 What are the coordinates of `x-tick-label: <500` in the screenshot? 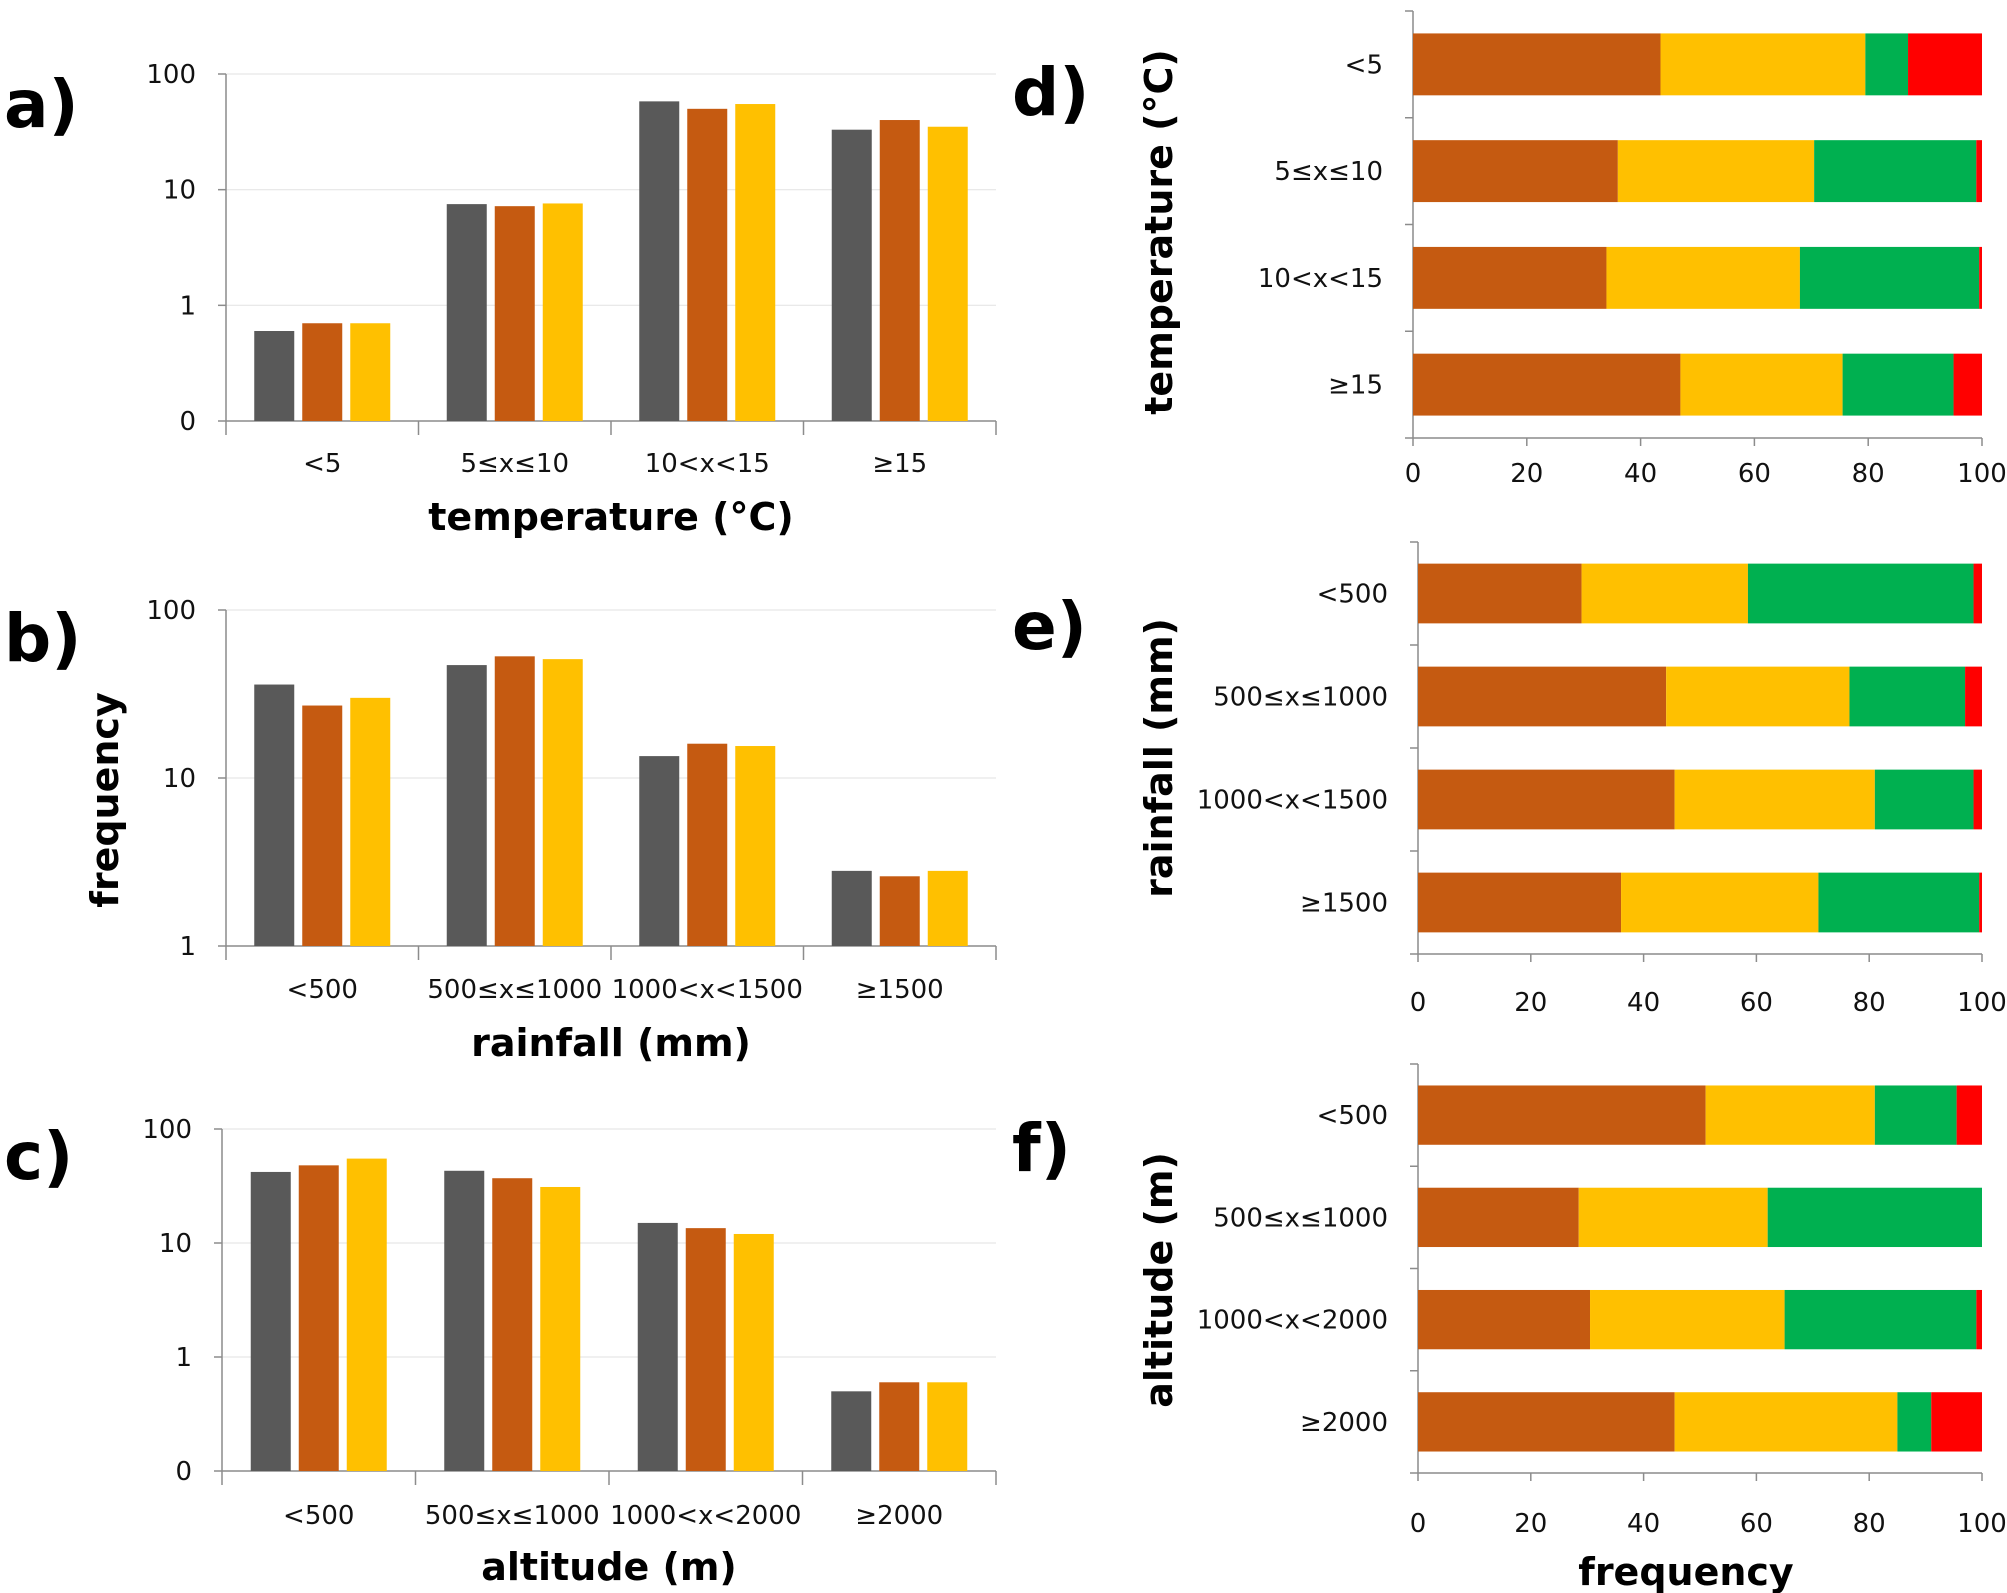 It's located at (318, 1516).